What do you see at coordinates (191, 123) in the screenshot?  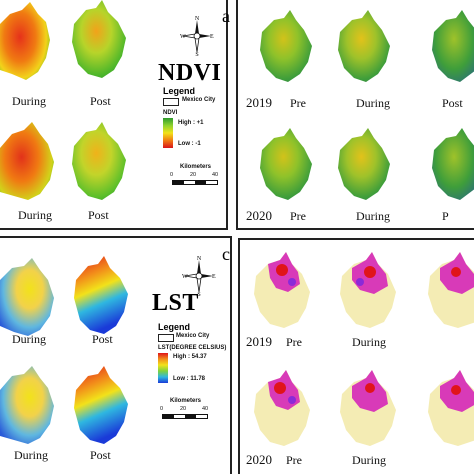 I see `legend-high-label: High : +1` at bounding box center [191, 123].